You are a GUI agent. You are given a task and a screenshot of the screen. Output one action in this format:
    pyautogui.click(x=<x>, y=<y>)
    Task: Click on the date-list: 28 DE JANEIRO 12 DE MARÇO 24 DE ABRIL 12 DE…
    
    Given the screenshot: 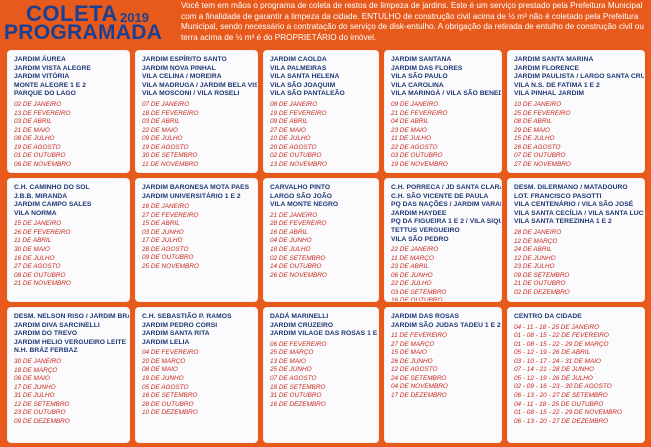 What is the action you would take?
    pyautogui.click(x=576, y=263)
    